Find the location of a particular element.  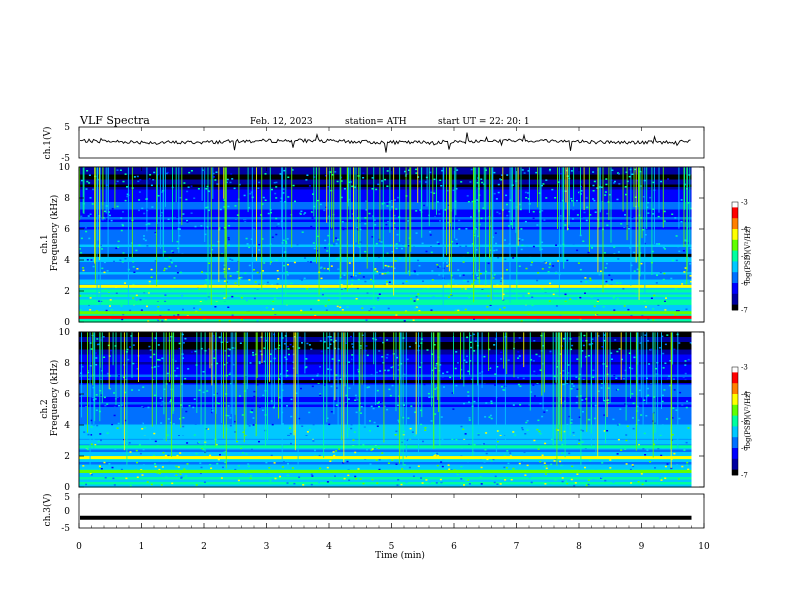

start-time-label: start UT = 22: 20: 1 is located at coordinates (484, 122).